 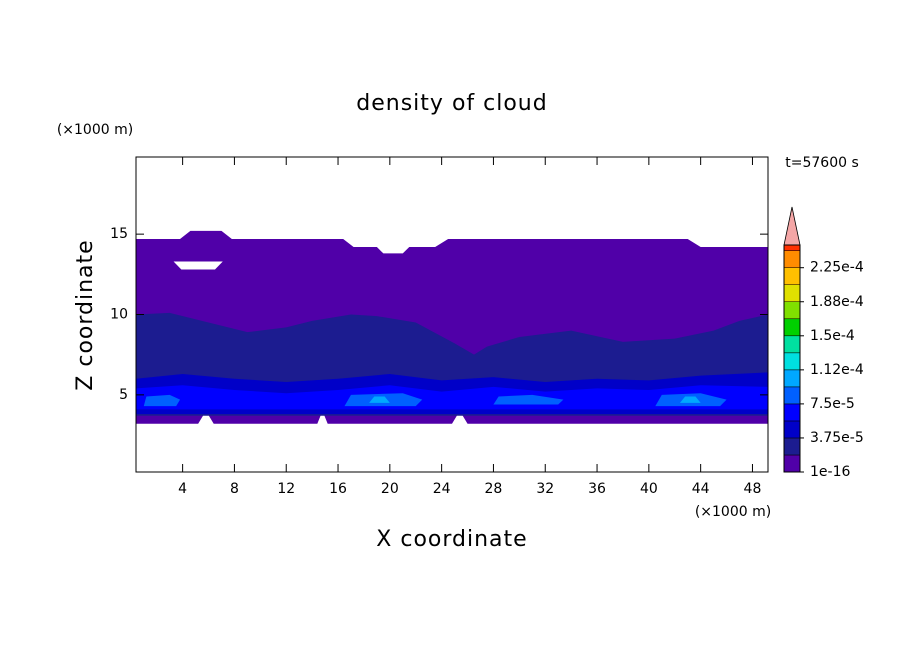 I want to click on x-tick-label: 48, so click(x=753, y=489).